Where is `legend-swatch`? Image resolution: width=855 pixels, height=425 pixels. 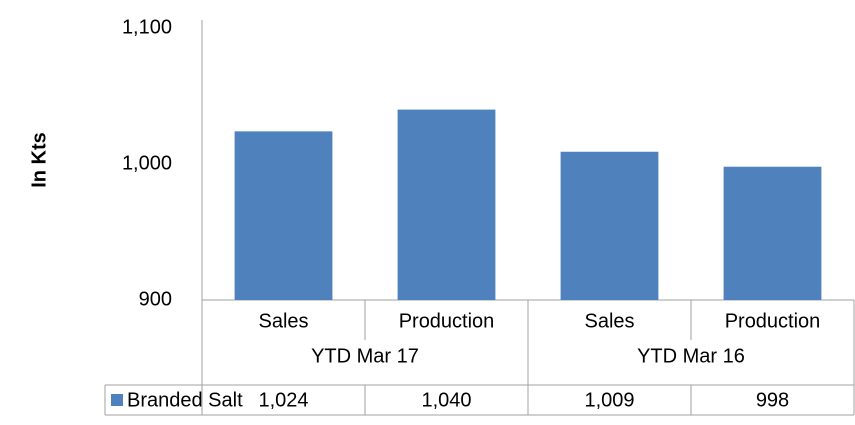
legend-swatch is located at coordinates (117, 400).